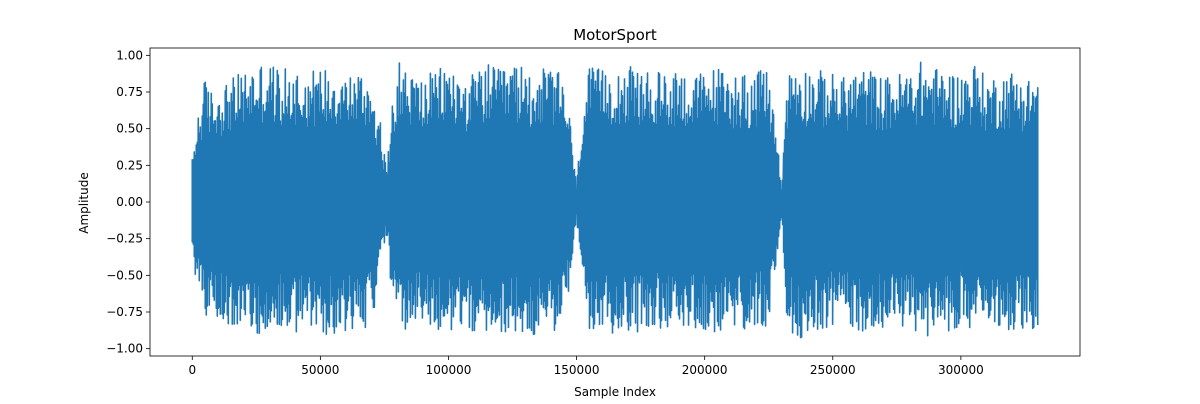 The height and width of the screenshot is (404, 1200). Describe the element at coordinates (615, 392) in the screenshot. I see `x-axis-label: Sample Index` at that location.